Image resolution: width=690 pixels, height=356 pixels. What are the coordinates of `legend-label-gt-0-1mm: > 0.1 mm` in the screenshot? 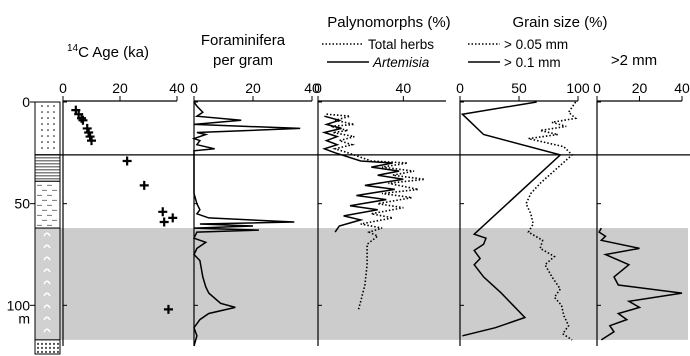 It's located at (532, 62).